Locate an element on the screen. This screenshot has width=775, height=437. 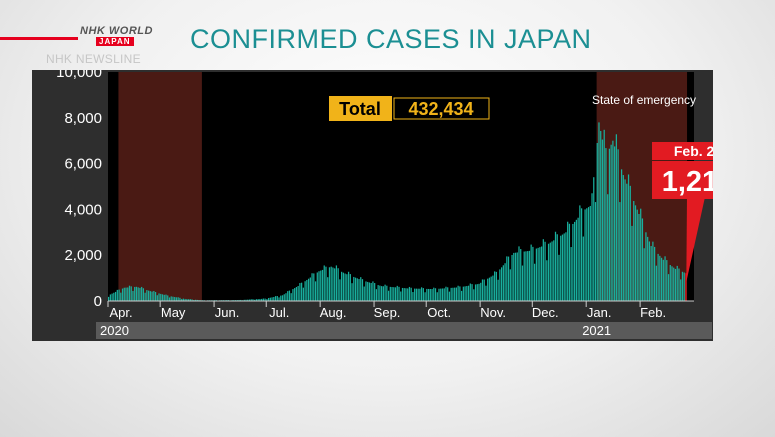
total-value-frame is located at coordinates (441, 108).